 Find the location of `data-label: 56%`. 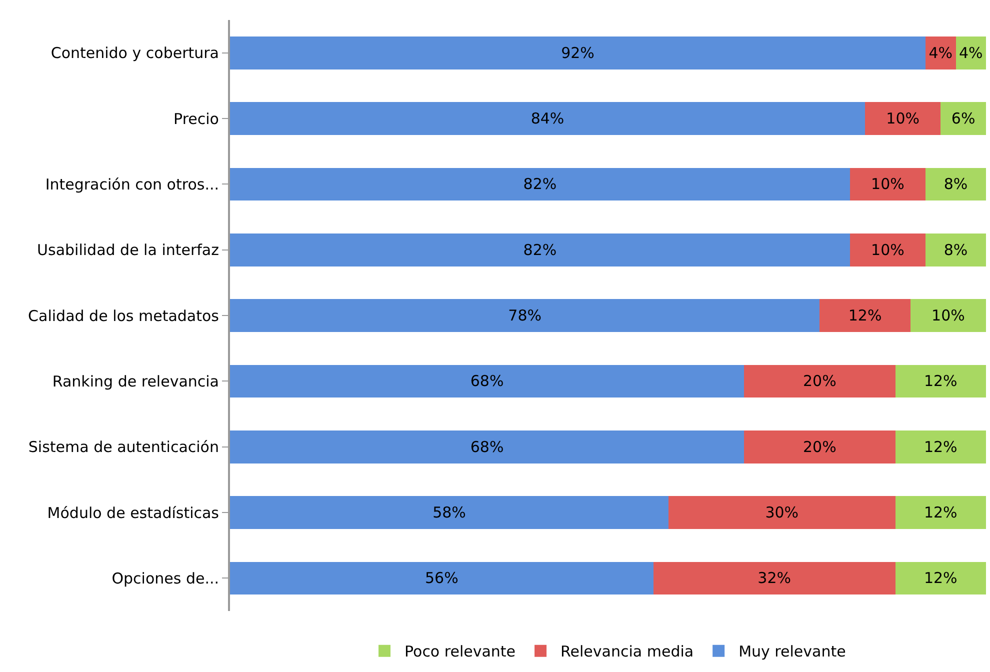

data-label: 56% is located at coordinates (441, 578).